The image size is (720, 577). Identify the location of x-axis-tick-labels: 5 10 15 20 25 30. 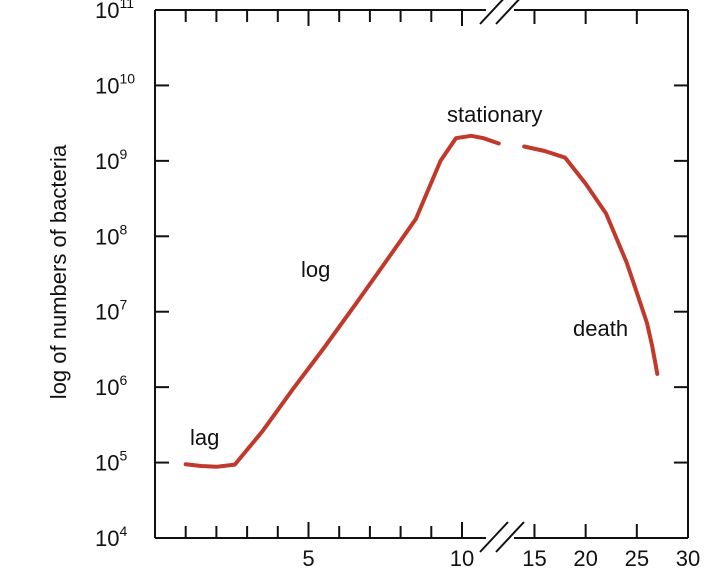
(501, 558).